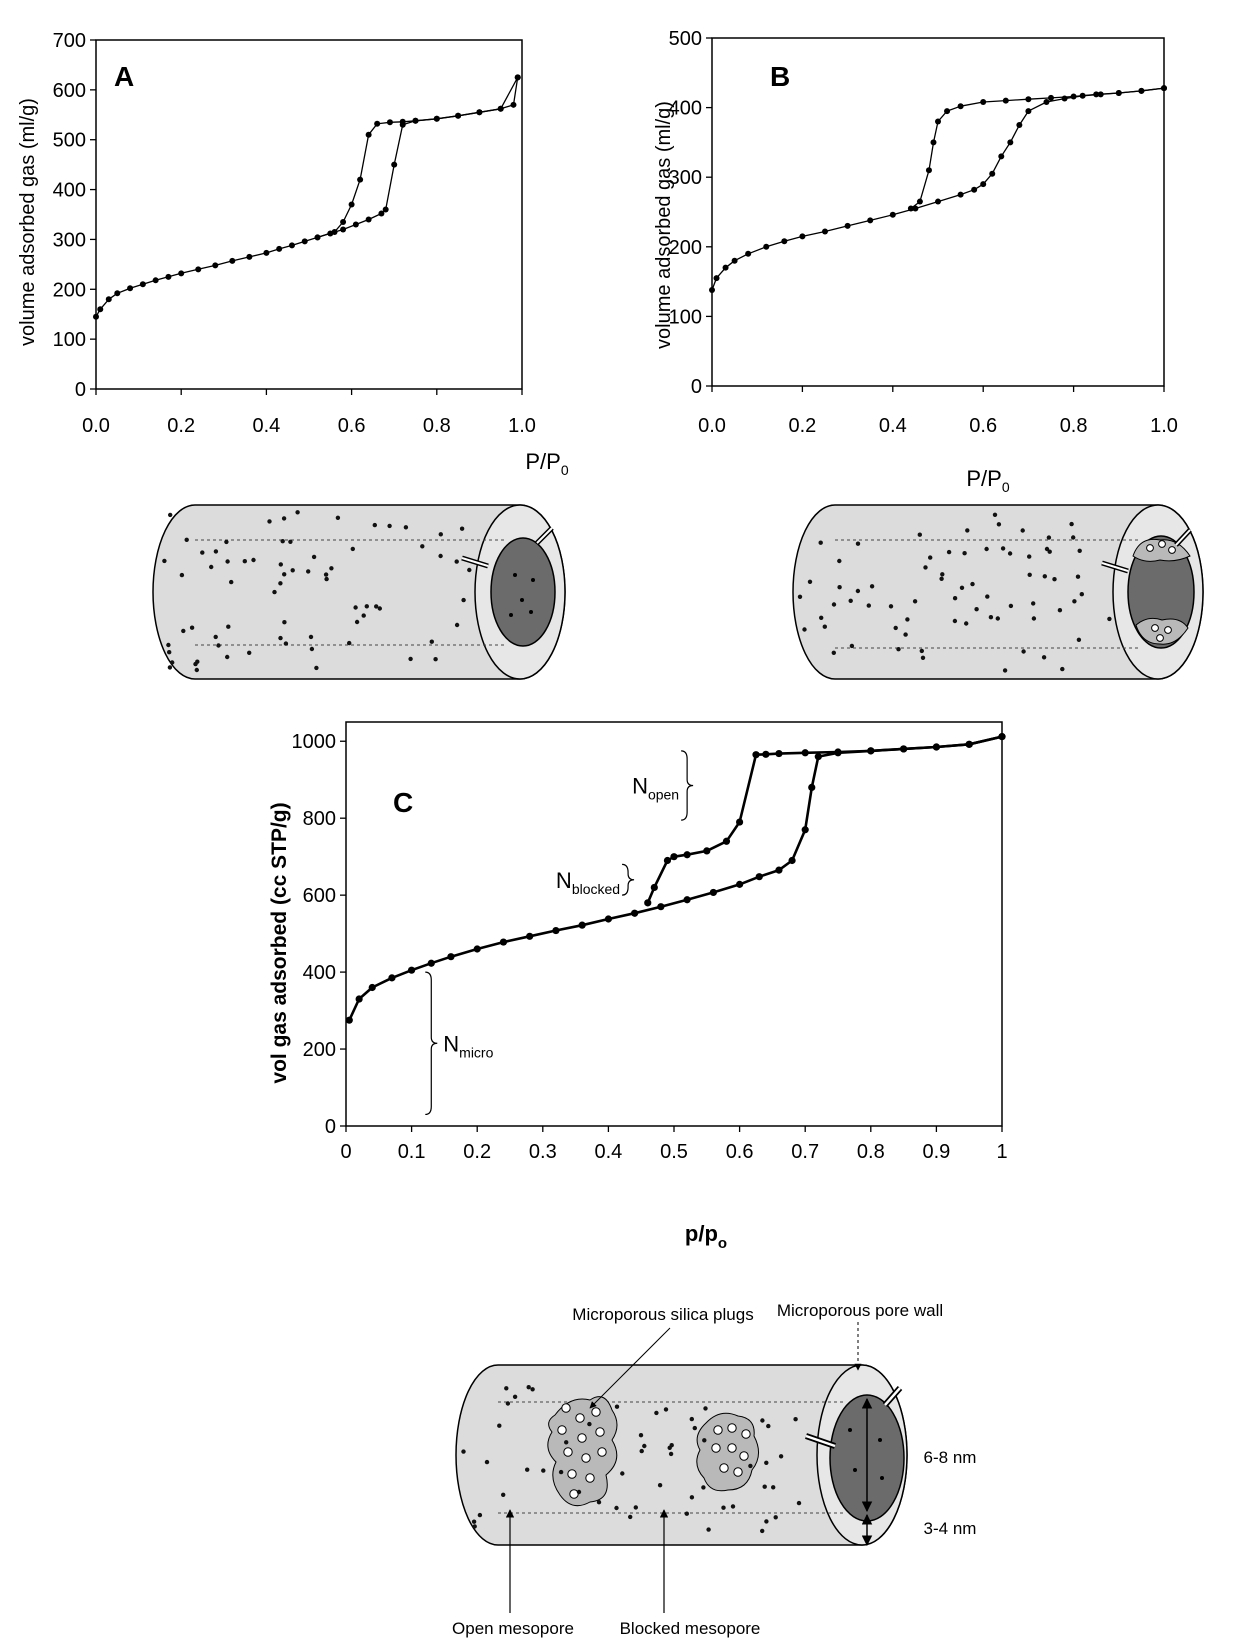 This screenshot has height=1644, width=1256. What do you see at coordinates (740, 1152) in the screenshot?
I see `x-tick-label: 0.6` at bounding box center [740, 1152].